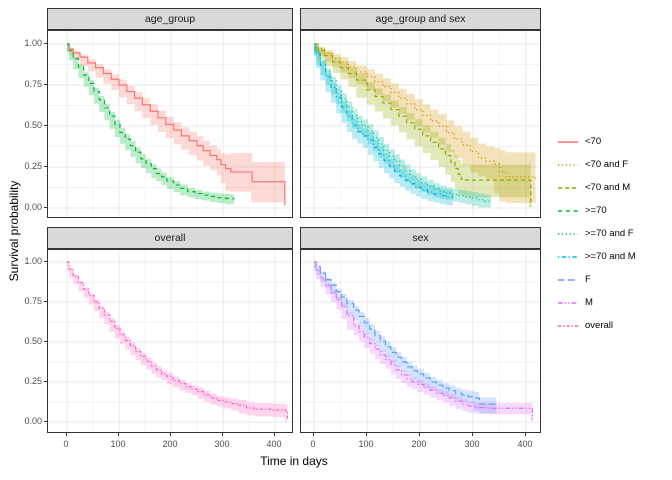 This screenshot has width=672, height=480. I want to click on legend-item-M: M, so click(597, 302).